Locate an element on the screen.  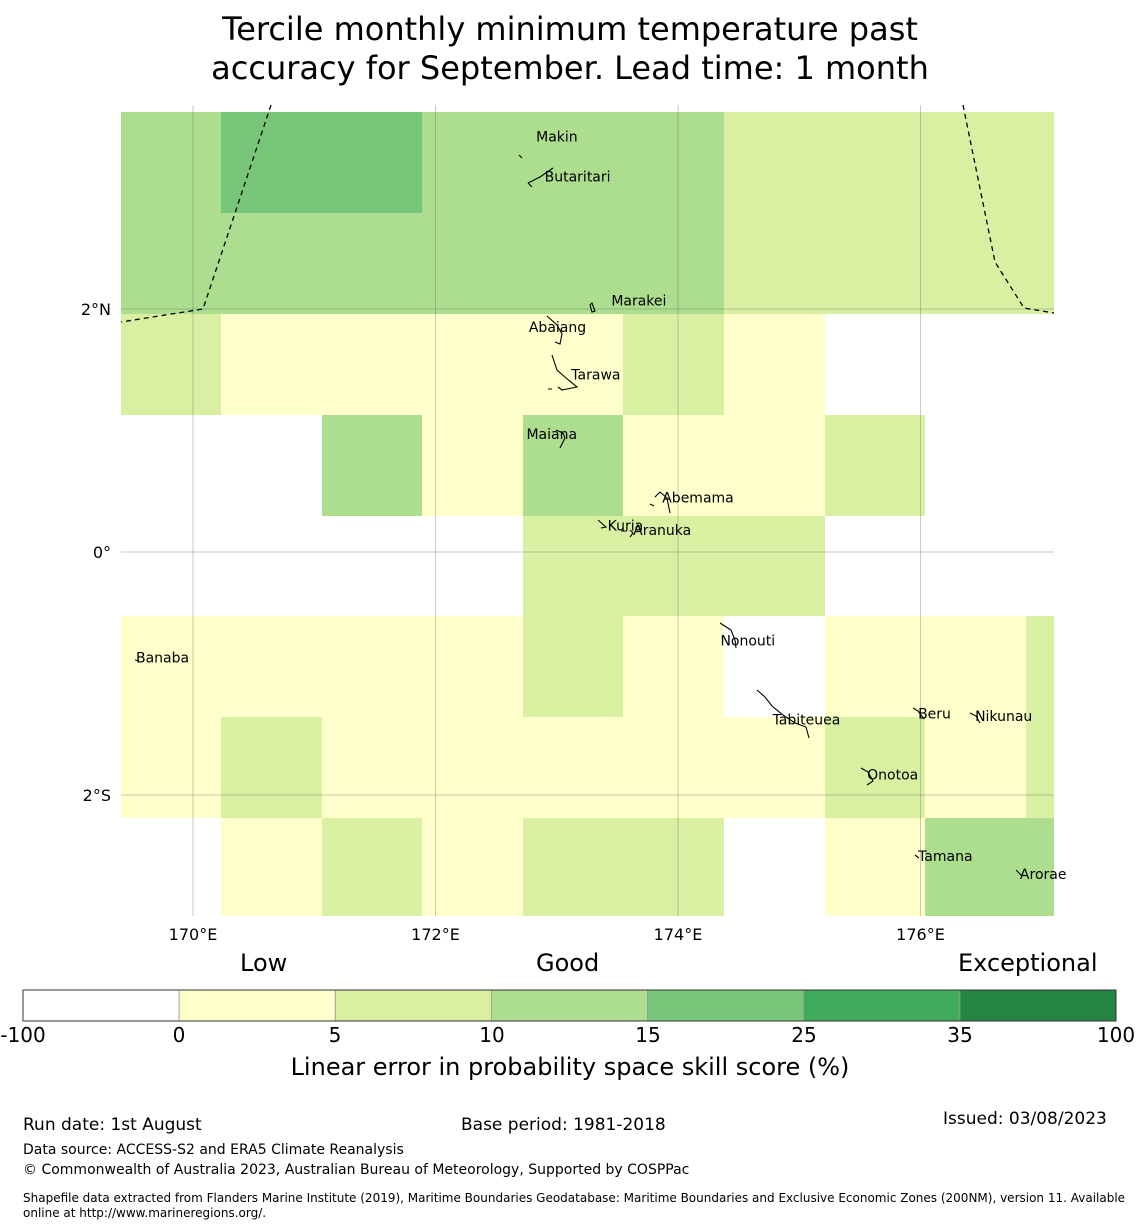
colorbar-tick: 25 is located at coordinates (804, 1035).